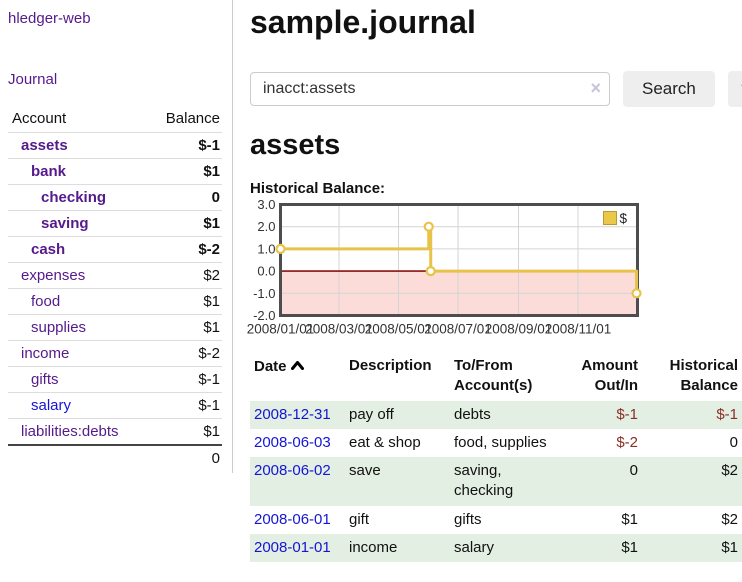 The image size is (742, 582). I want to click on transaction-accounts: gifts, so click(468, 519).